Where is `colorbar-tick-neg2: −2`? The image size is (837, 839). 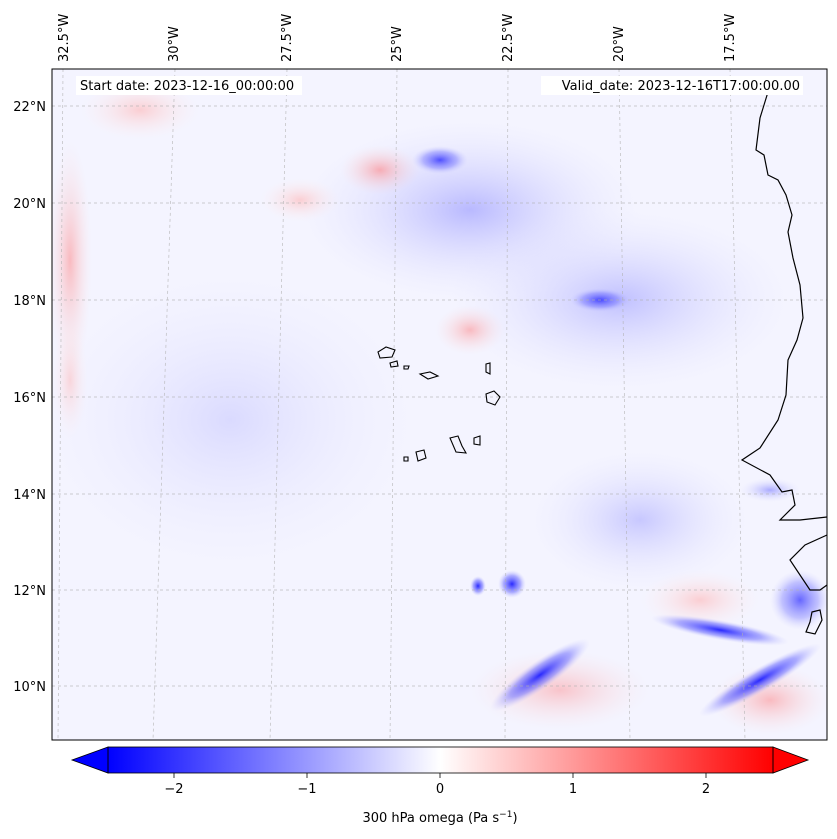
colorbar-tick-neg2: −2 is located at coordinates (173, 789).